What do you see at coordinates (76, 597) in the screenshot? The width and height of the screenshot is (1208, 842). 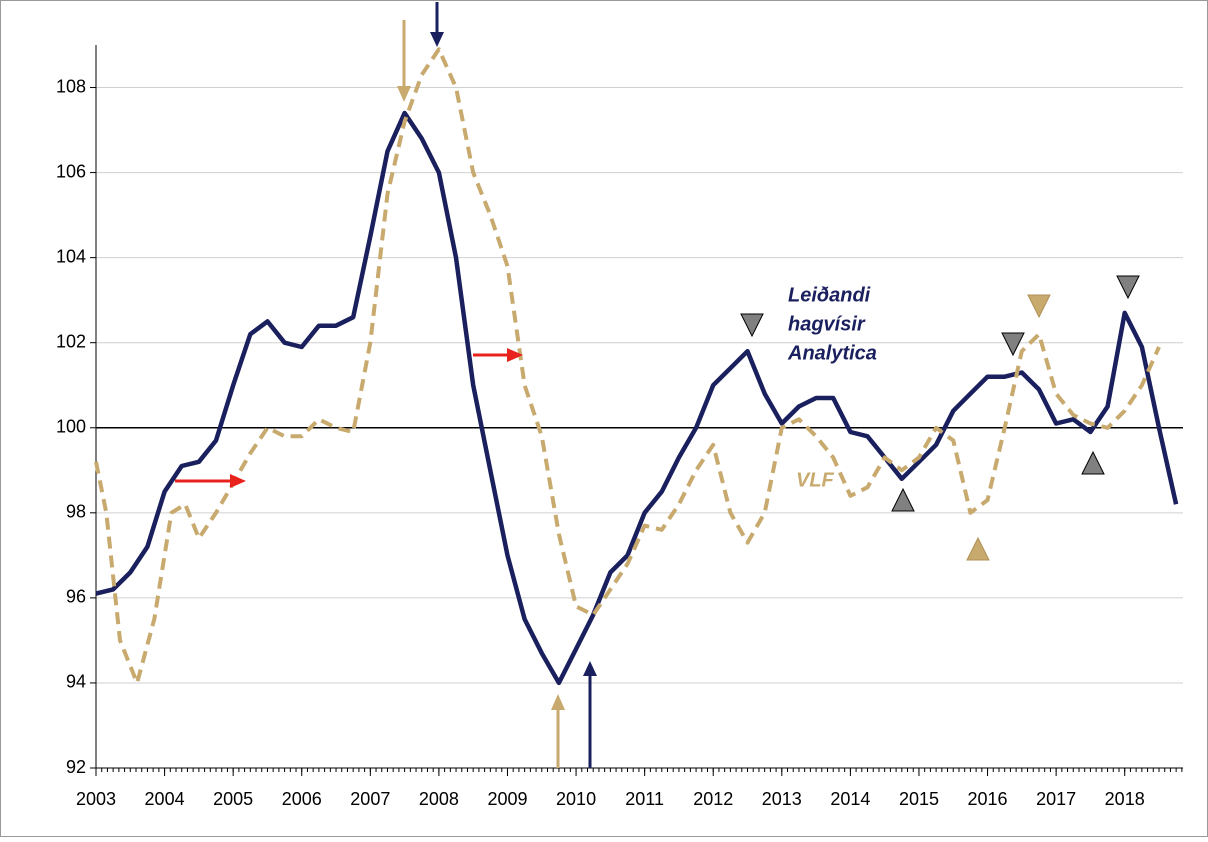 I see `y-tick-label: 96` at bounding box center [76, 597].